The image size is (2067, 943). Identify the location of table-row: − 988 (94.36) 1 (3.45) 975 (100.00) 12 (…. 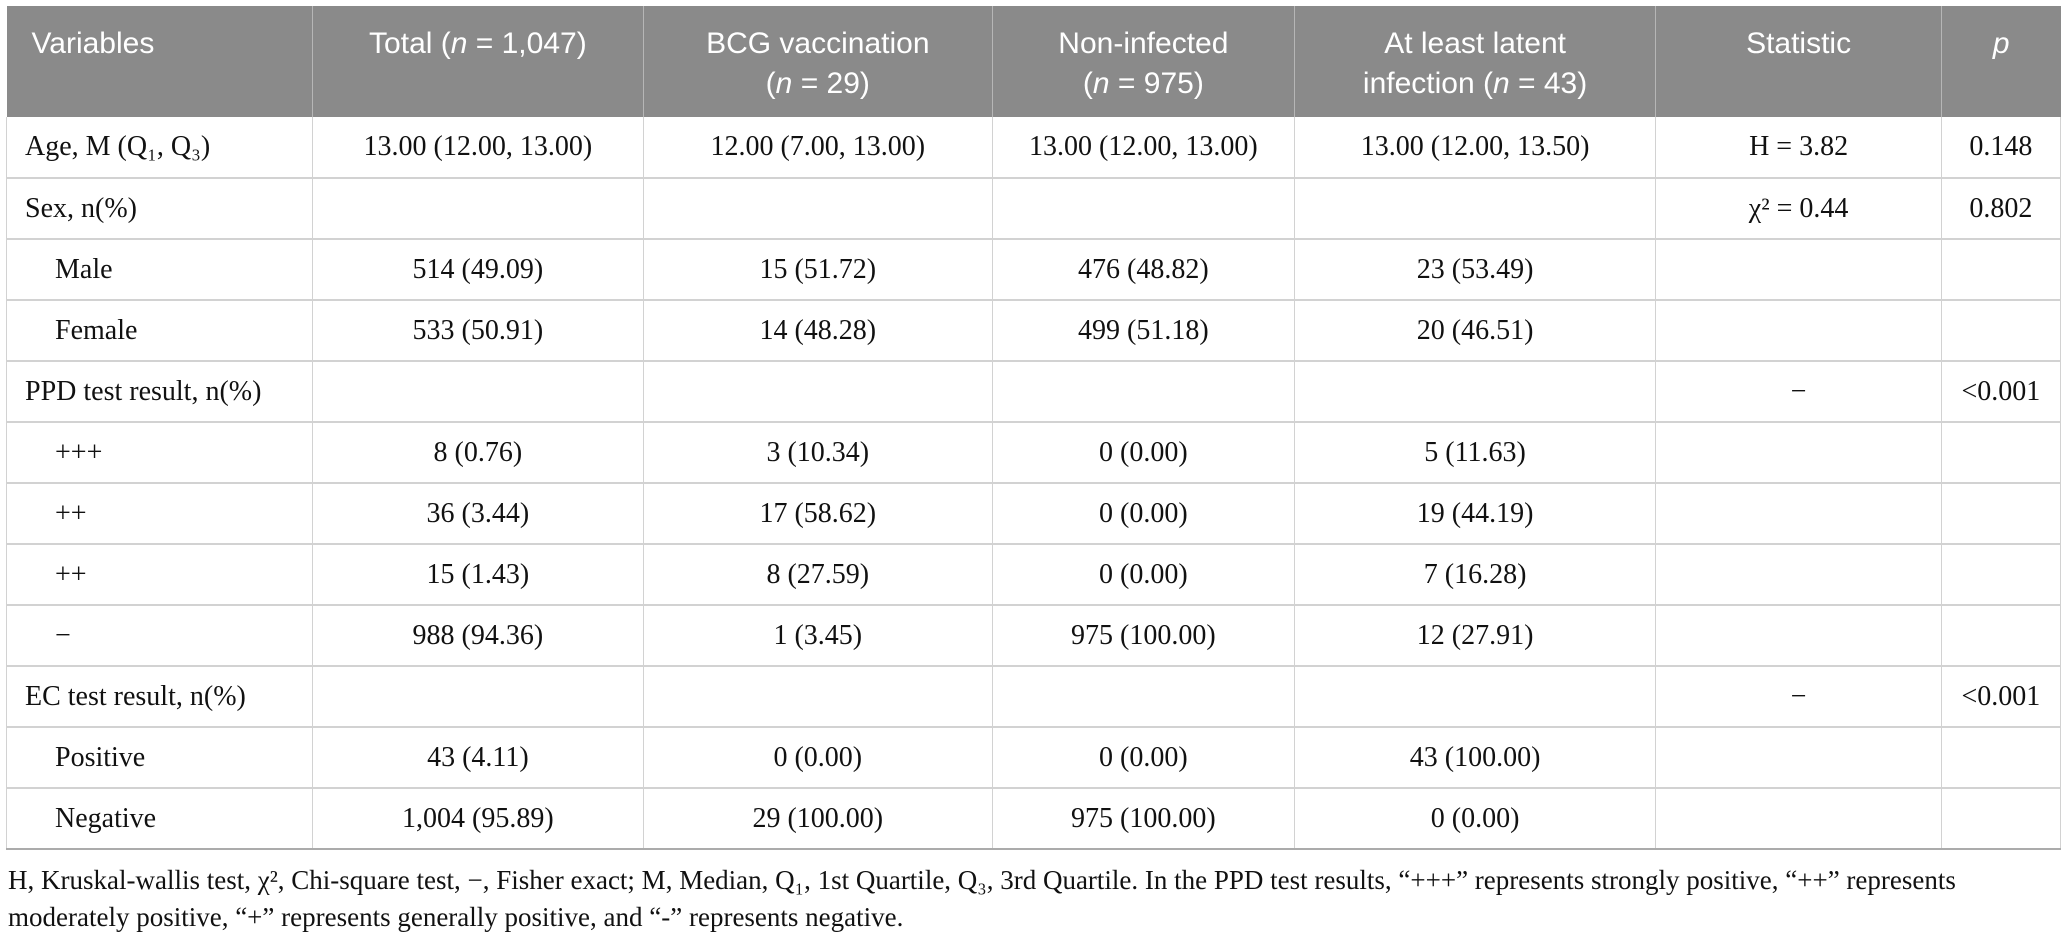
(1033, 636).